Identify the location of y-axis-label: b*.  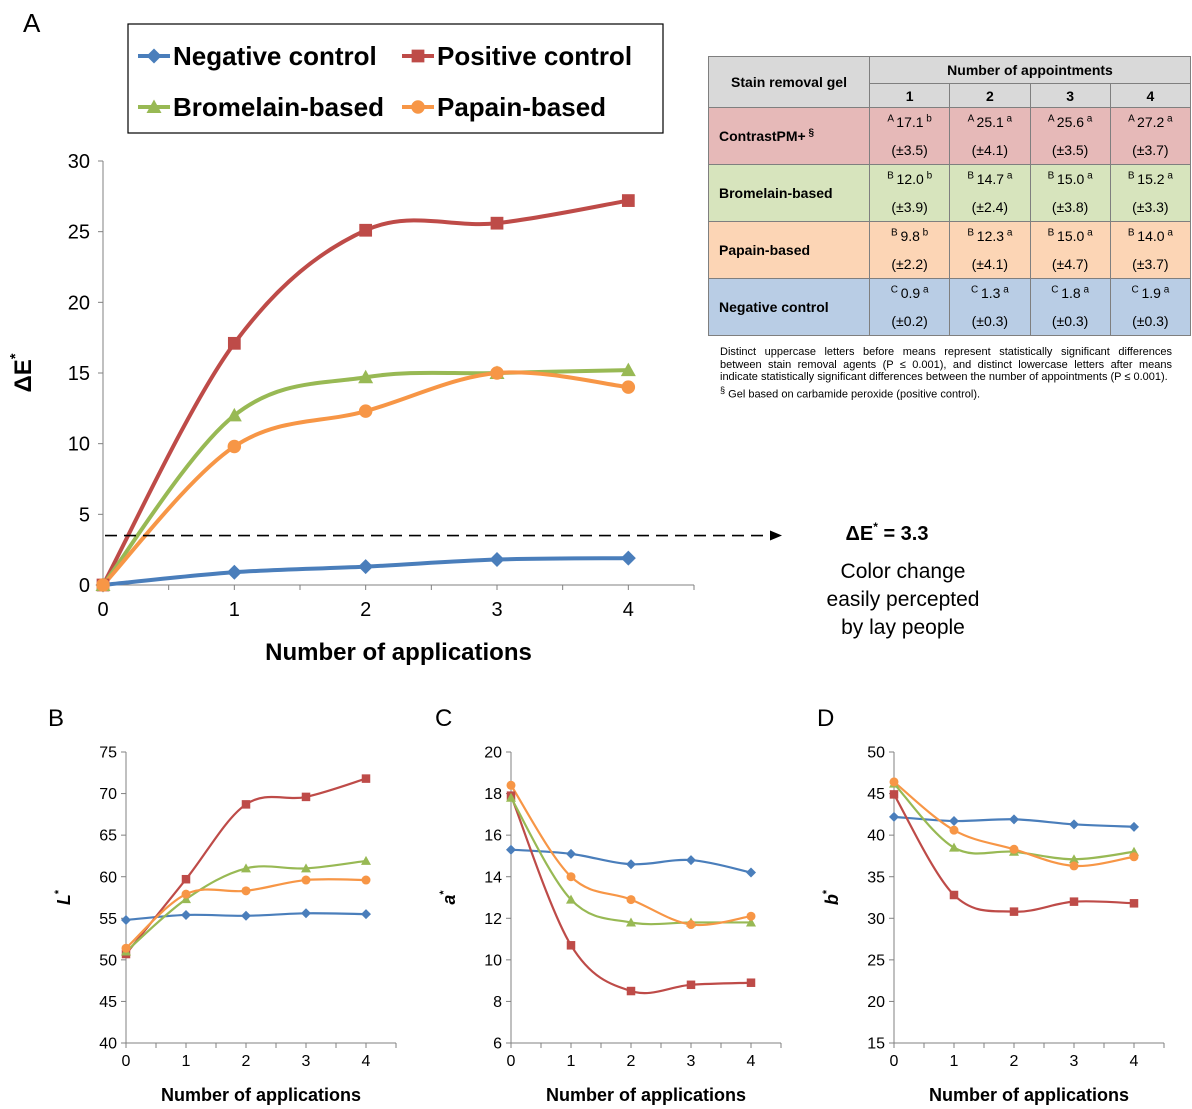
(831, 897).